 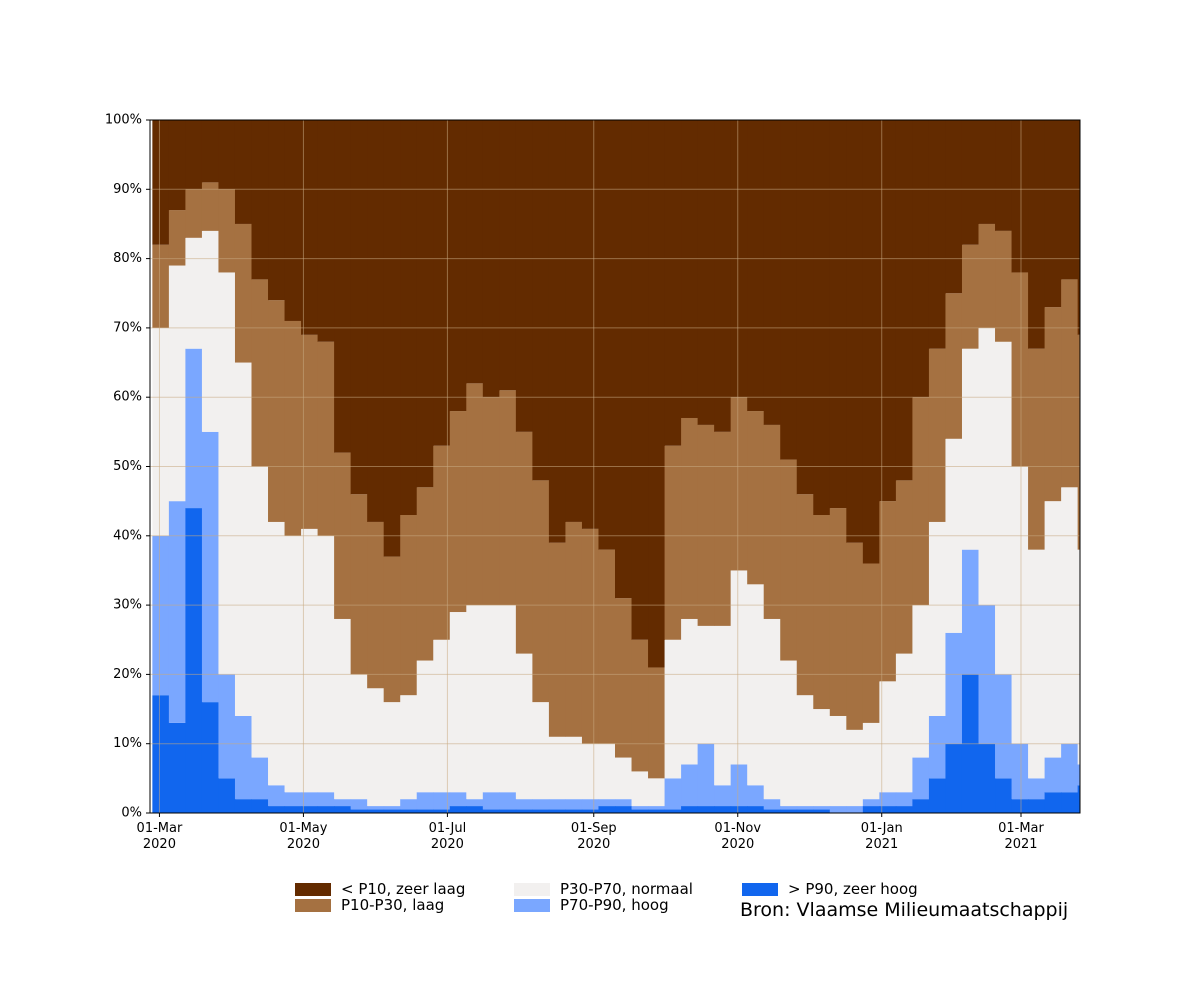 What do you see at coordinates (127, 327) in the screenshot?
I see `y-tick-label: 70%` at bounding box center [127, 327].